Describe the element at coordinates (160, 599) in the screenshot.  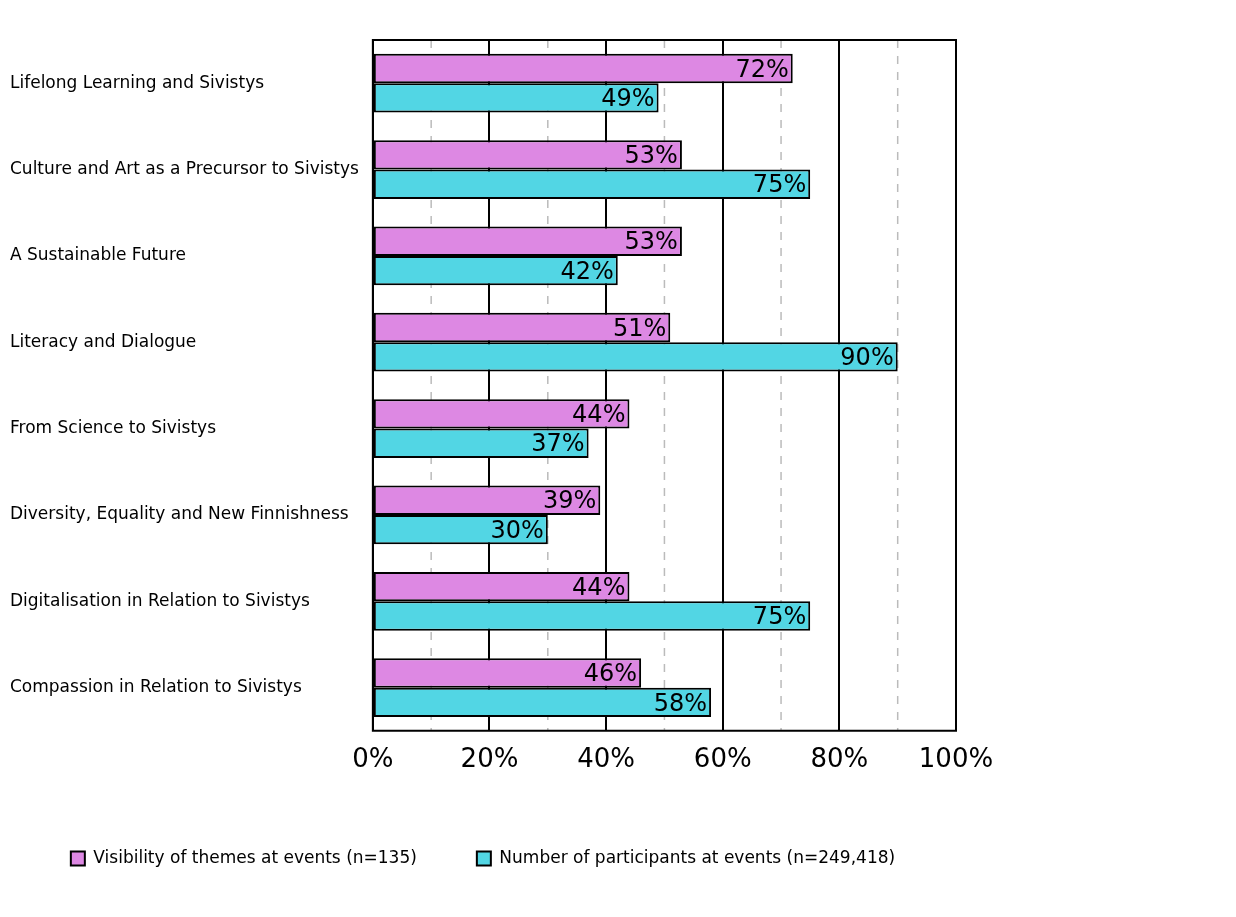
I see `y-tick-label: Digitalisation in Relation to Sivistys` at that location.